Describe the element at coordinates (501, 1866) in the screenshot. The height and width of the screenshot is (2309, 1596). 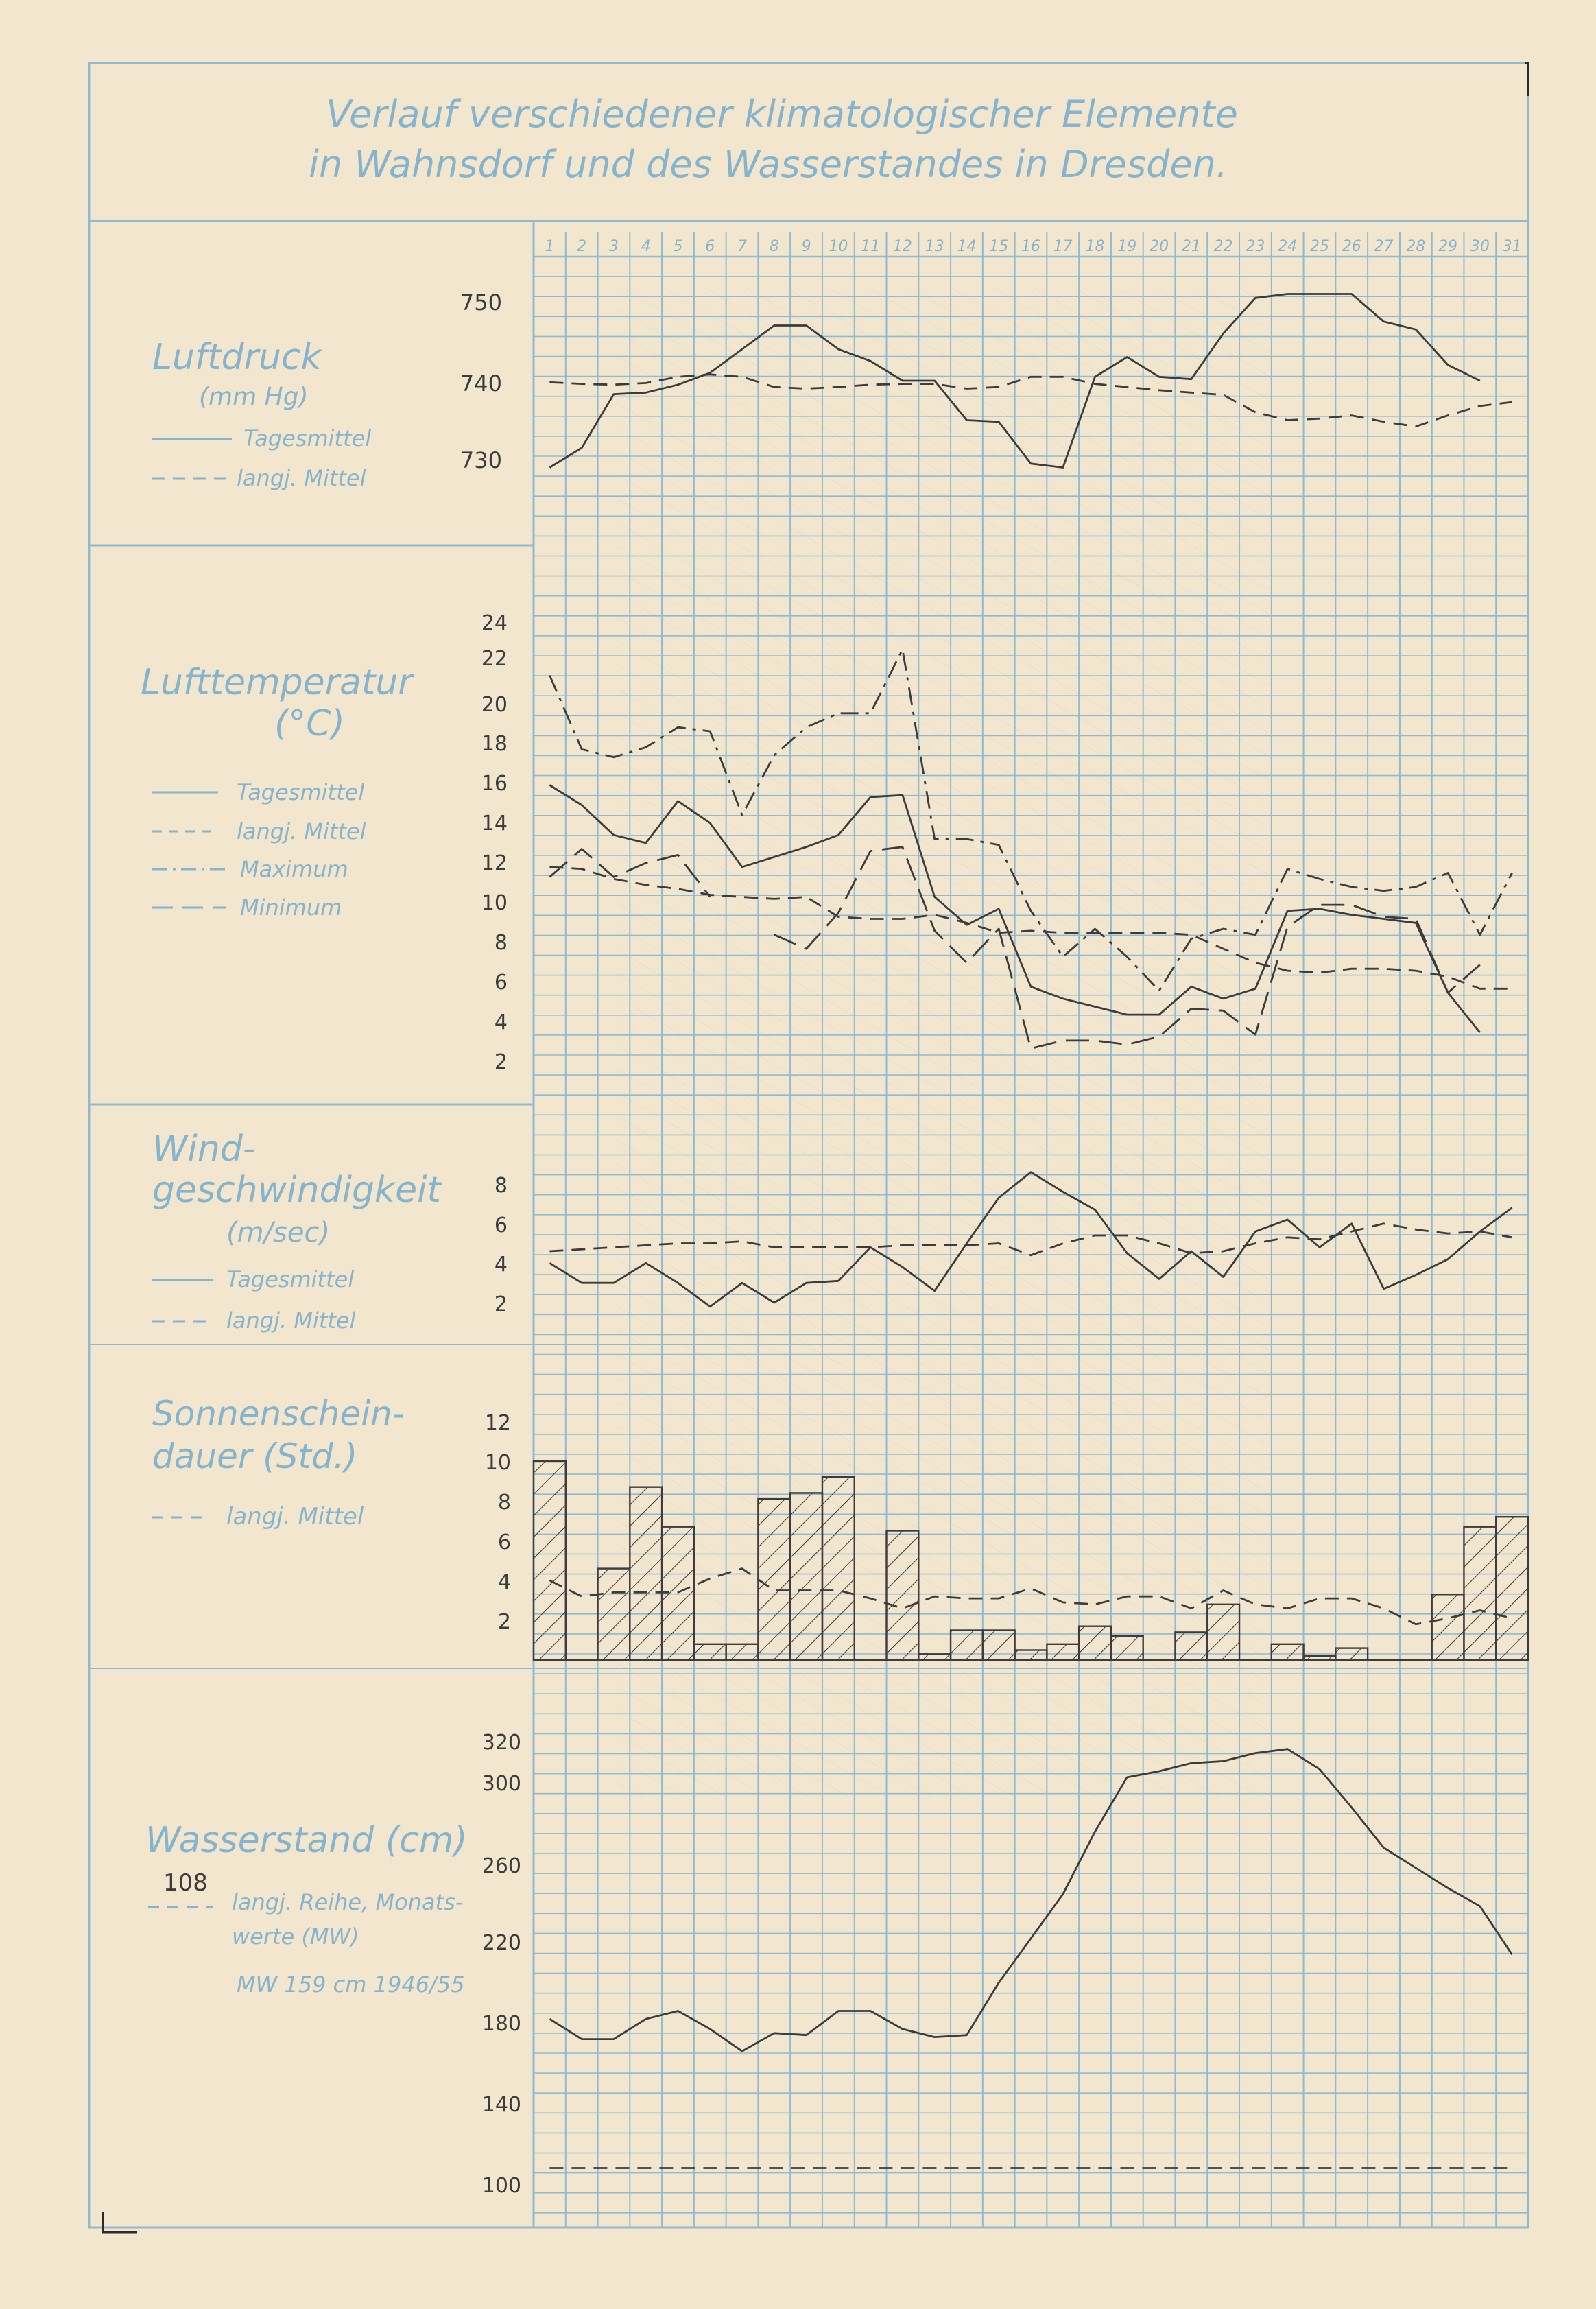
I see `tick-wasser-260: 260` at that location.